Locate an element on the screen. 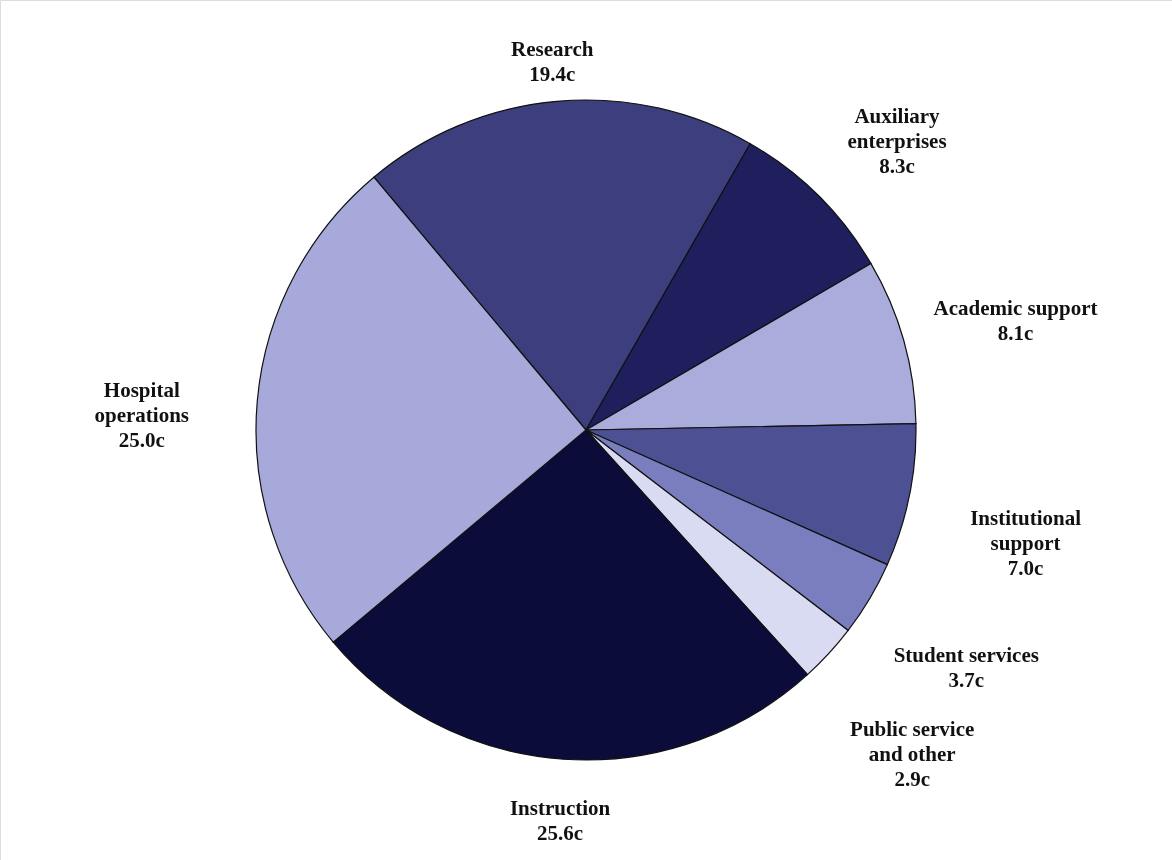 The width and height of the screenshot is (1172, 860). slice-label: Academic support is located at coordinates (1015, 308).